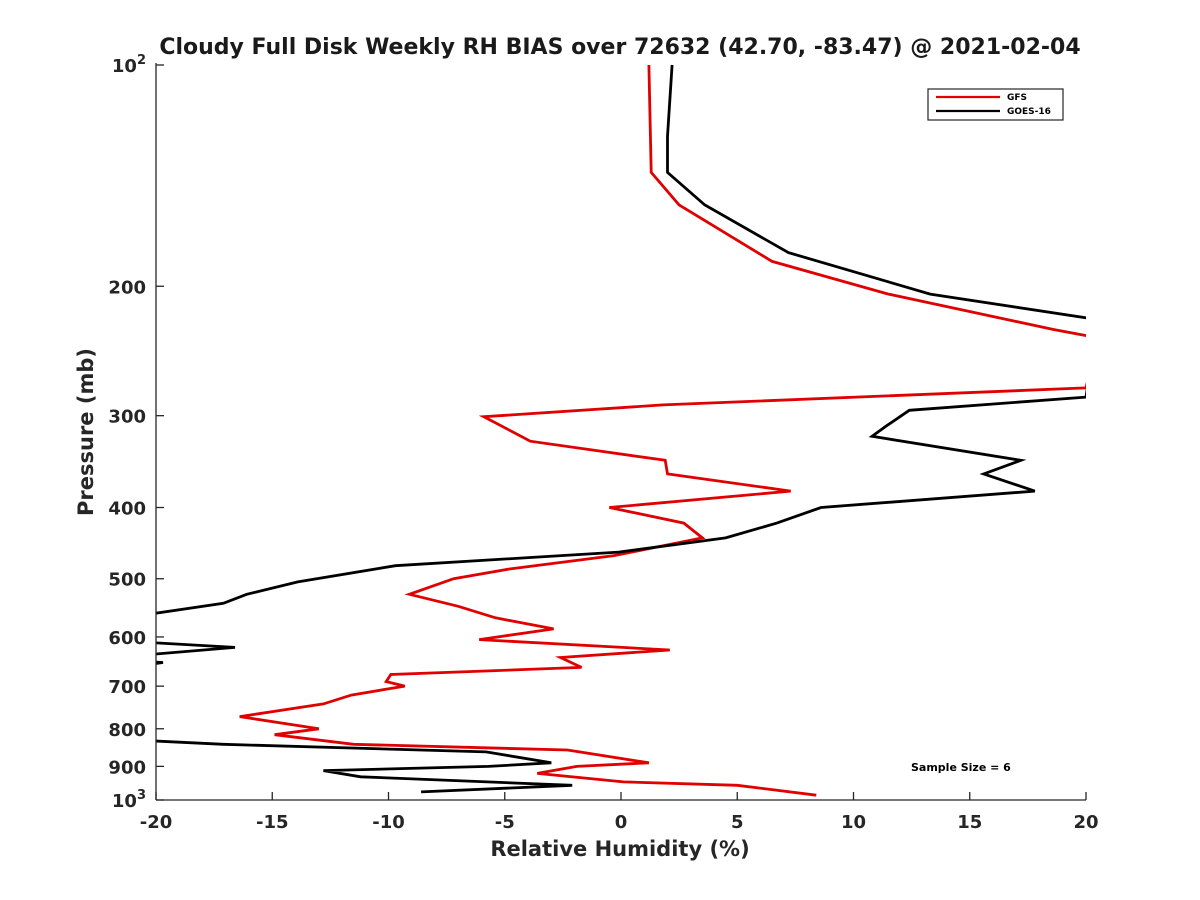 The width and height of the screenshot is (1200, 900). I want to click on y-tick-label: 800, so click(127, 730).